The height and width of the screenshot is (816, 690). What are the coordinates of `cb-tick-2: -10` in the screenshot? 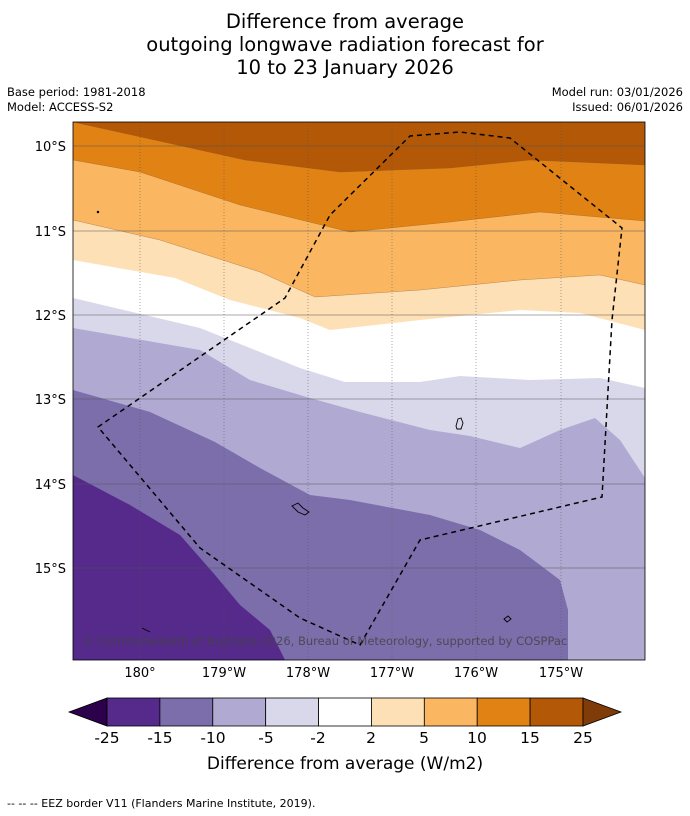 It's located at (213, 738).